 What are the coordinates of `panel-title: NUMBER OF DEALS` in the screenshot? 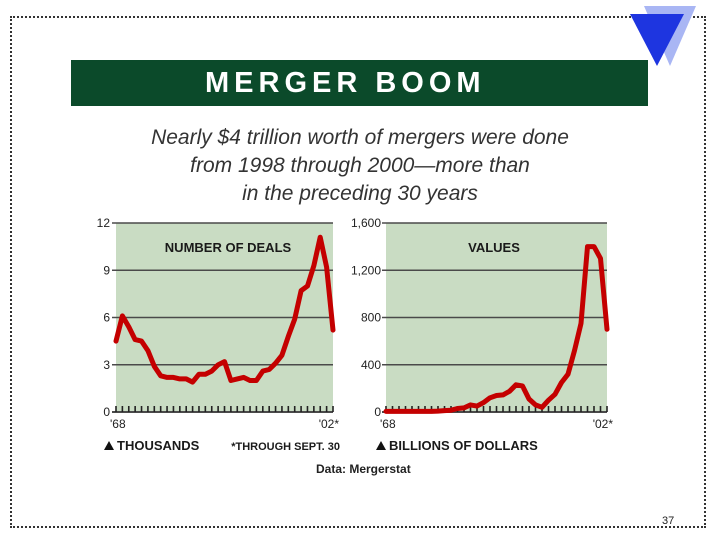 It's located at (228, 247).